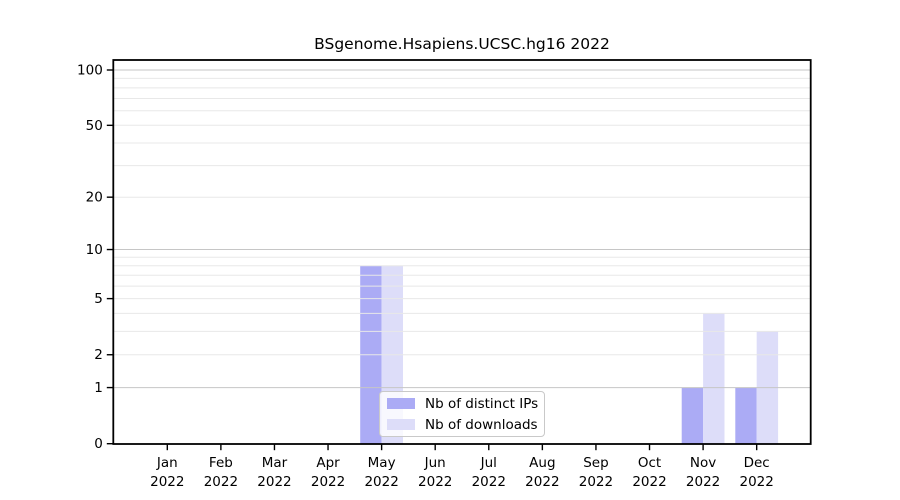 The height and width of the screenshot is (500, 900). What do you see at coordinates (481, 424) in the screenshot?
I see `legend-label-downloads: Nb of downloads` at bounding box center [481, 424].